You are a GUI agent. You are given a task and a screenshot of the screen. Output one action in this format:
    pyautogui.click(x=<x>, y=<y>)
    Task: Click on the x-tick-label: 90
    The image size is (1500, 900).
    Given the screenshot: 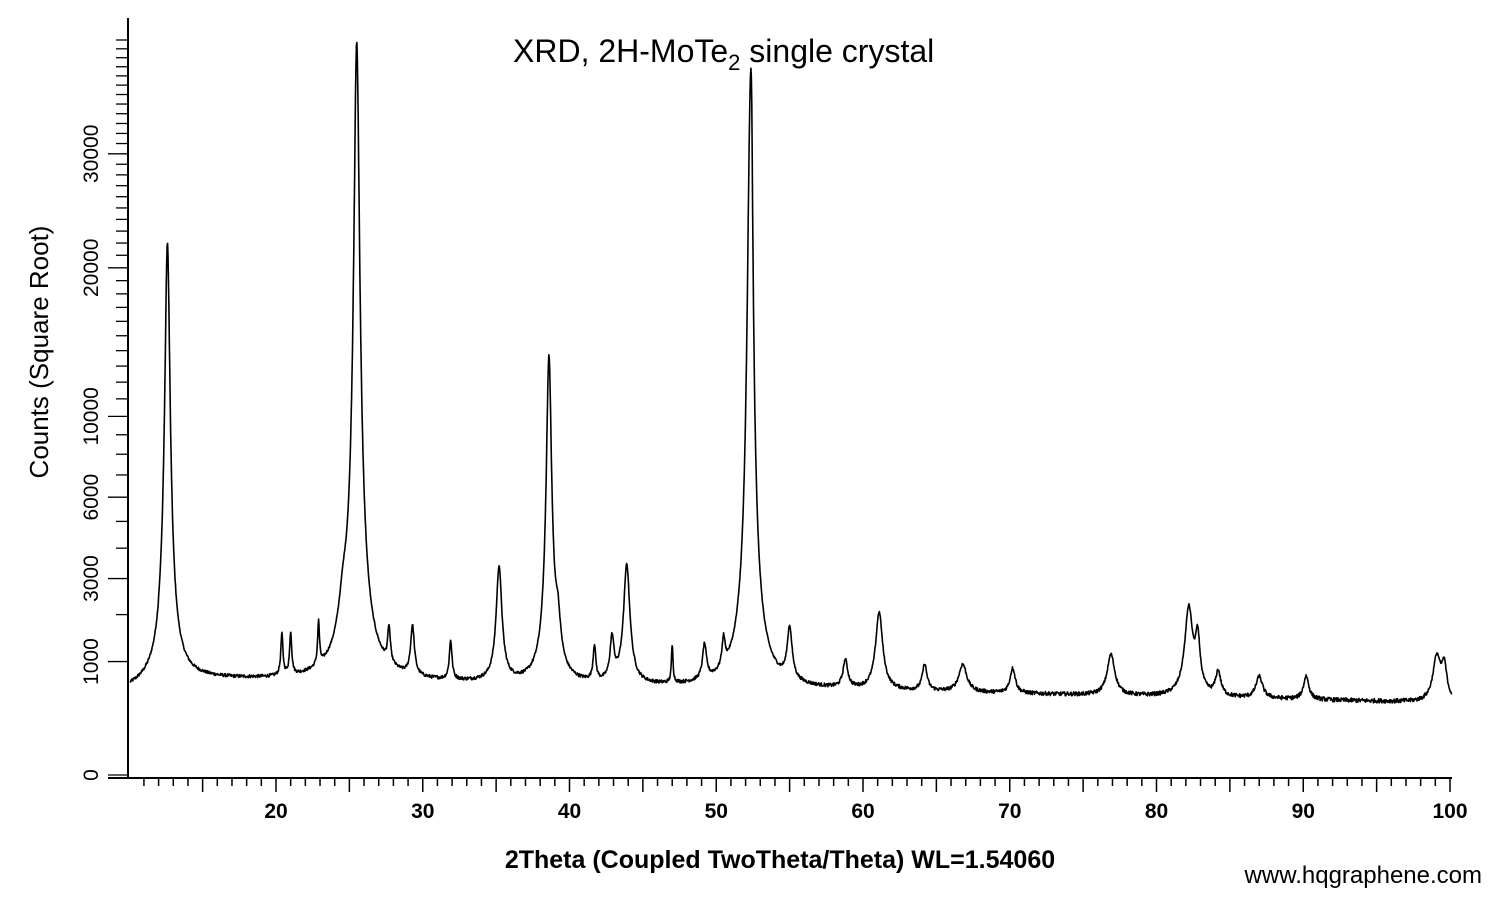 What is the action you would take?
    pyautogui.click(x=1303, y=811)
    